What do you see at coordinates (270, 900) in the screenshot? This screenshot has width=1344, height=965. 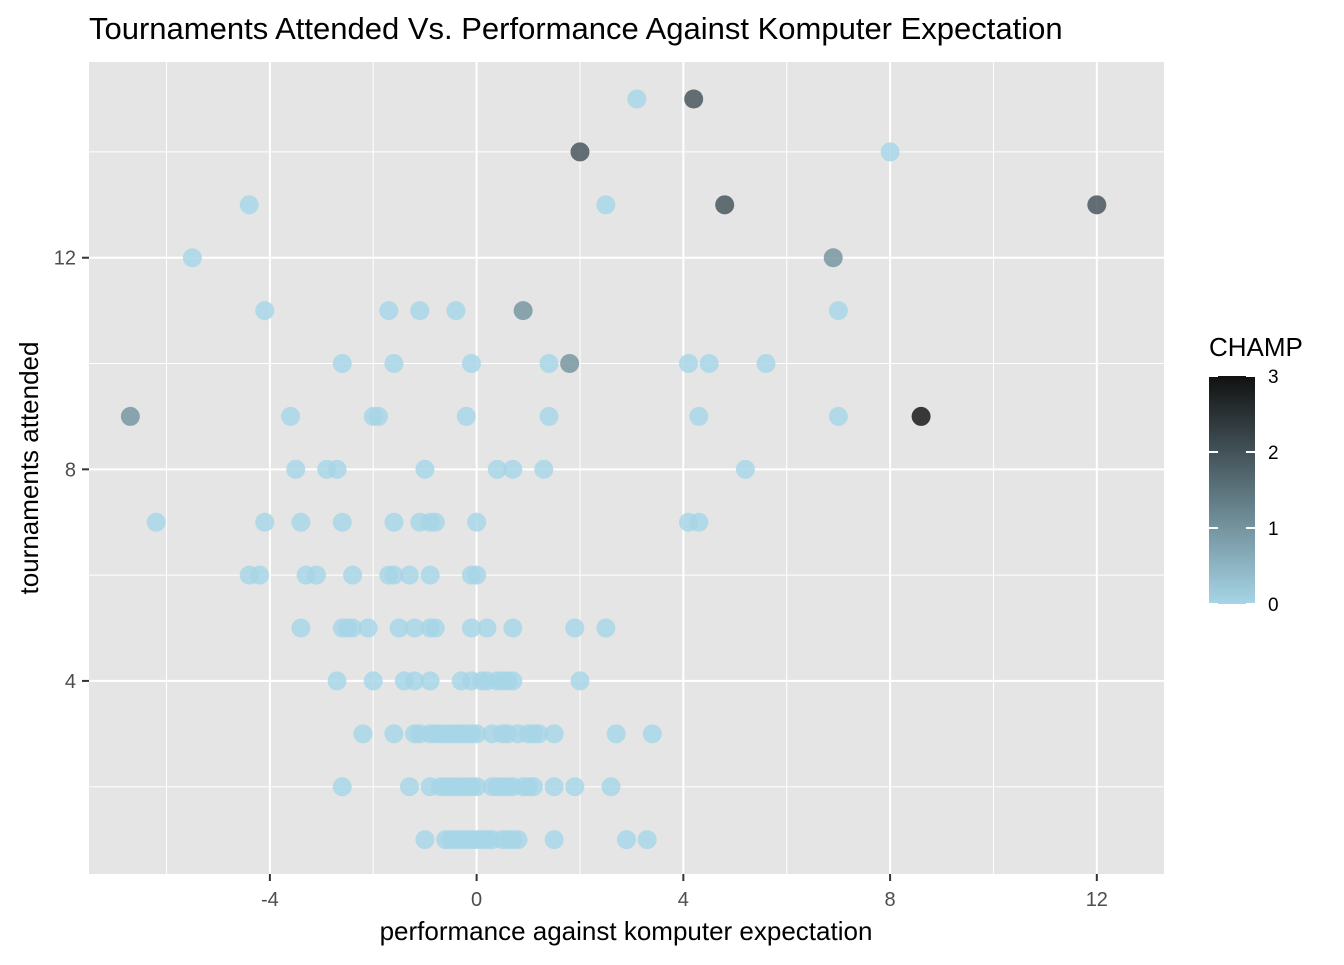 I see `x-tick-label: -4` at bounding box center [270, 900].